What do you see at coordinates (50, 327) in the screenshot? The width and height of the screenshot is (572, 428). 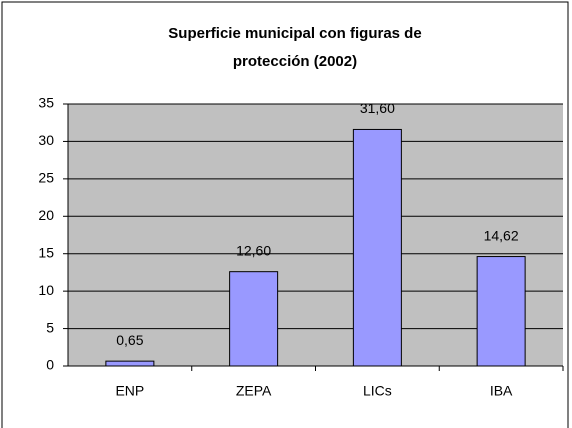 I see `y-tick-label: 5` at bounding box center [50, 327].